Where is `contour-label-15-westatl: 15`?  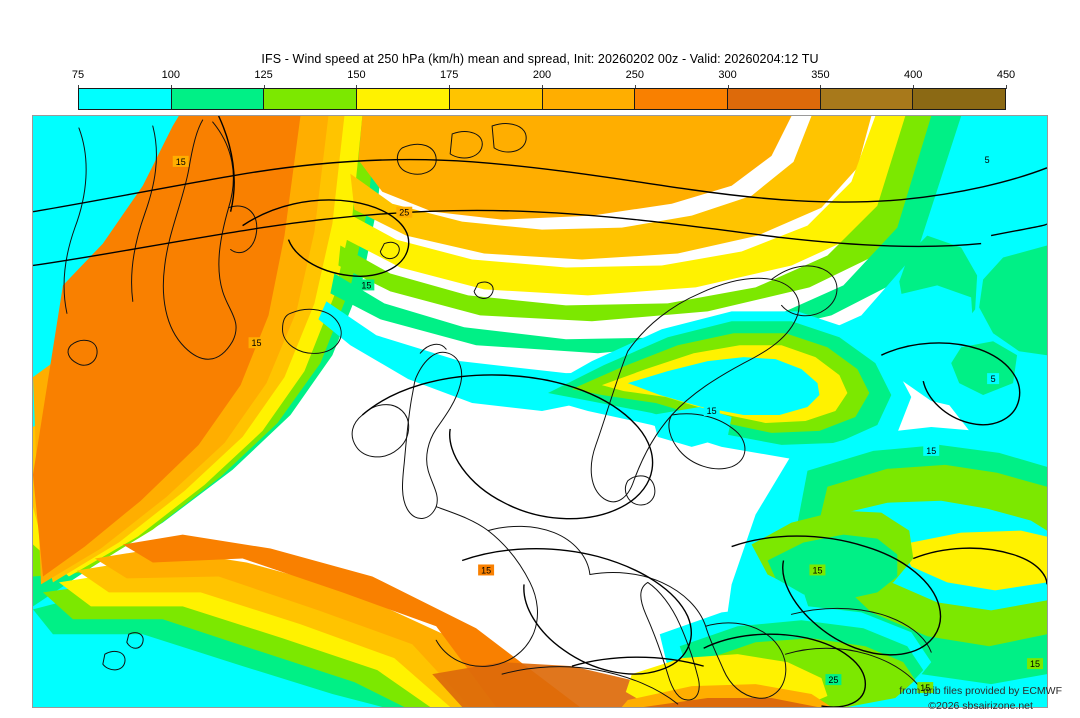 contour-label-15-westatl: 15 is located at coordinates (256, 342).